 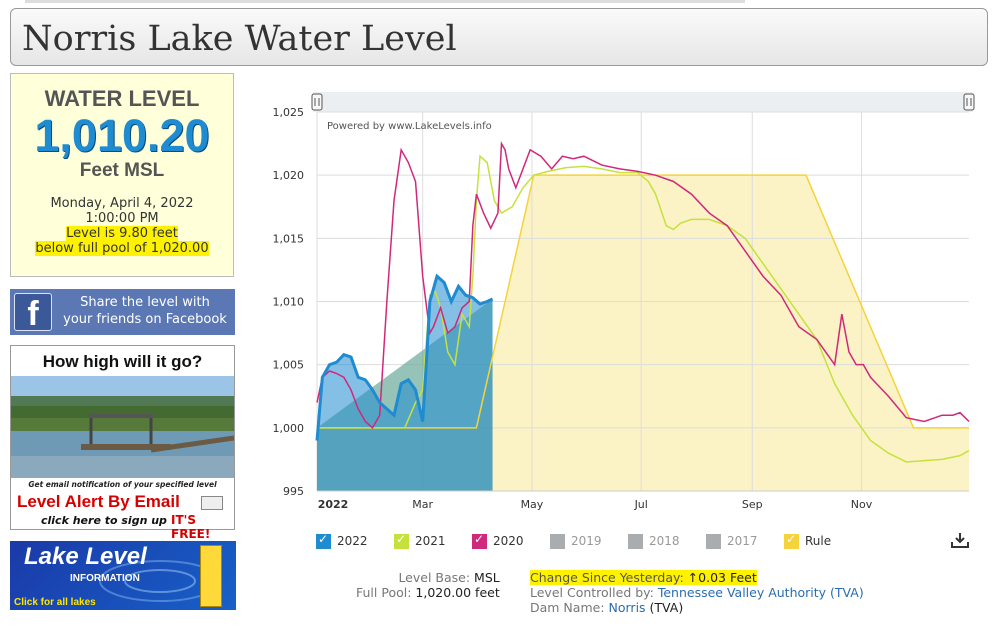 What do you see at coordinates (289, 238) in the screenshot?
I see `y-tick-label: 1,015` at bounding box center [289, 238].